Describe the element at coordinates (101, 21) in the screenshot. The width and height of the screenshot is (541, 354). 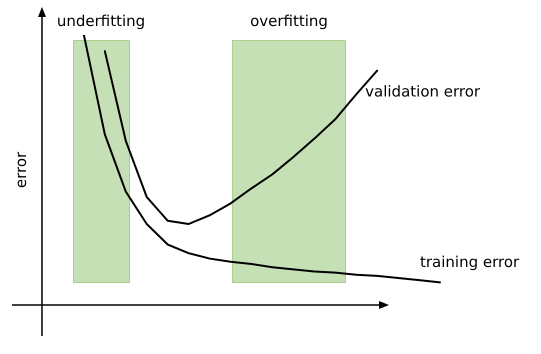
I see `text: underfitting` at that location.